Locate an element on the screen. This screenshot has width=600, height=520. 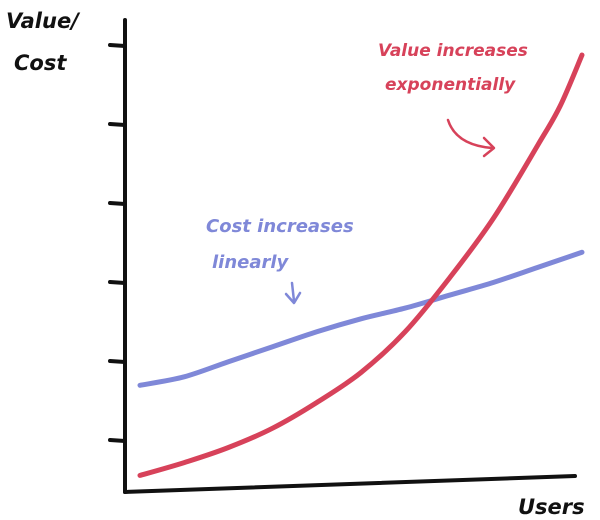
value-annotation-line-1: Value increases is located at coordinates (453, 51).